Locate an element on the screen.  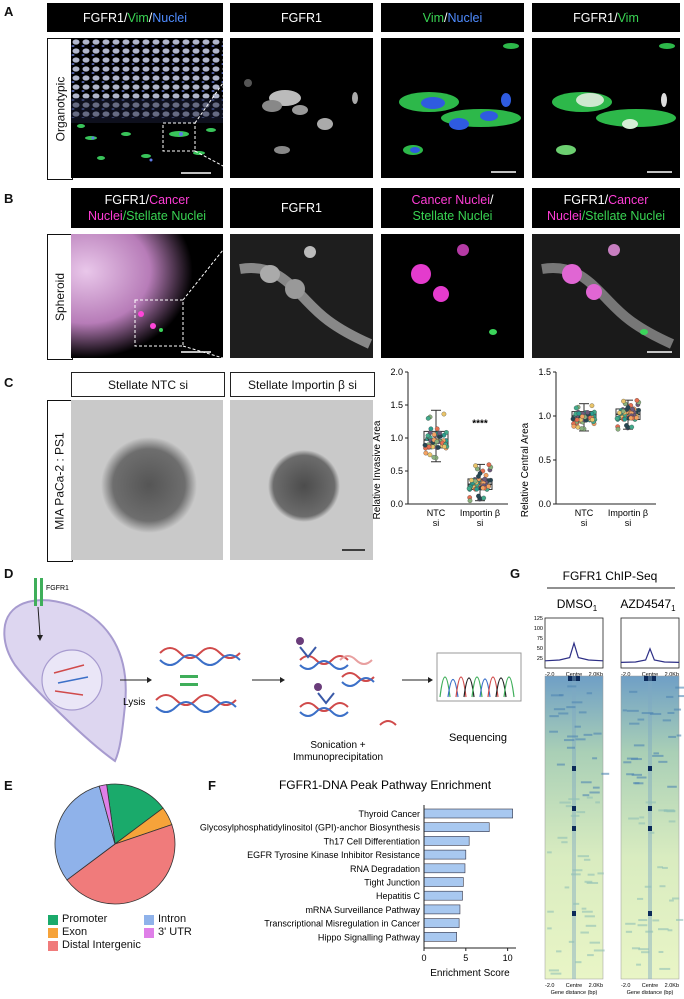
invasive-ylabel: Relative Invasive Area is located at coordinates (377, 469).